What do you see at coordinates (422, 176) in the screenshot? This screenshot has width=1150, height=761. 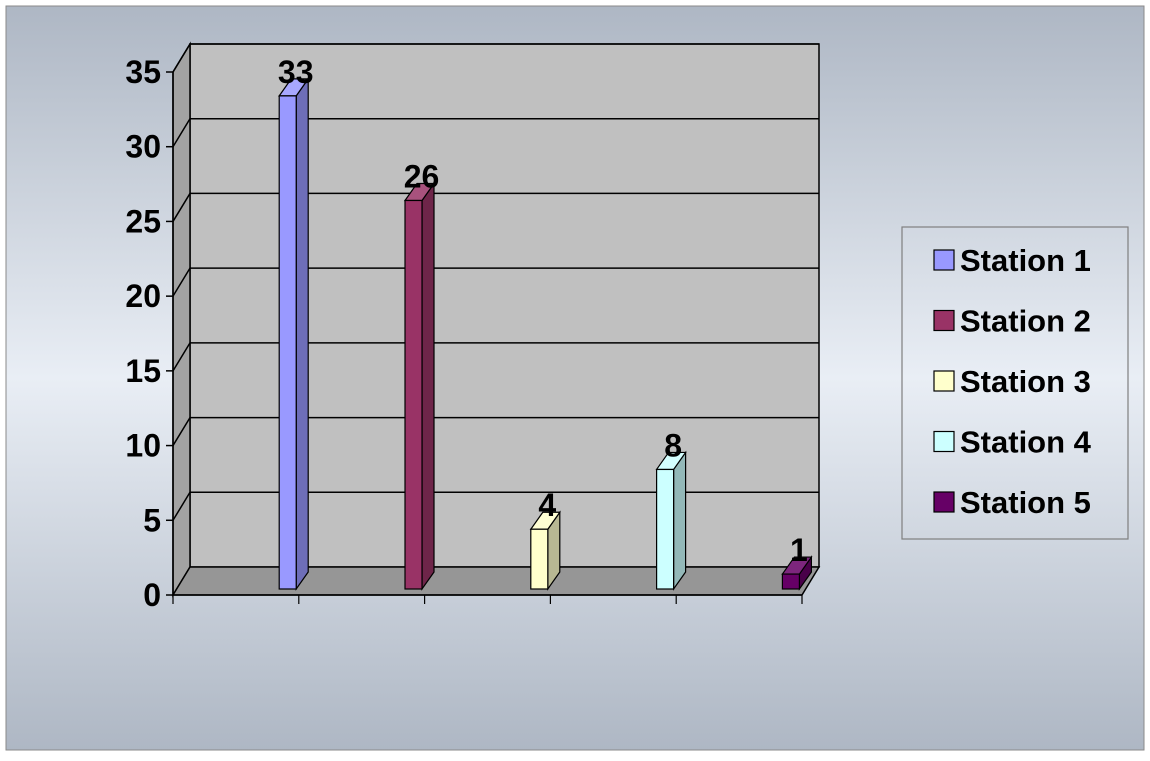 I see `data-label-2: 26` at bounding box center [422, 176].